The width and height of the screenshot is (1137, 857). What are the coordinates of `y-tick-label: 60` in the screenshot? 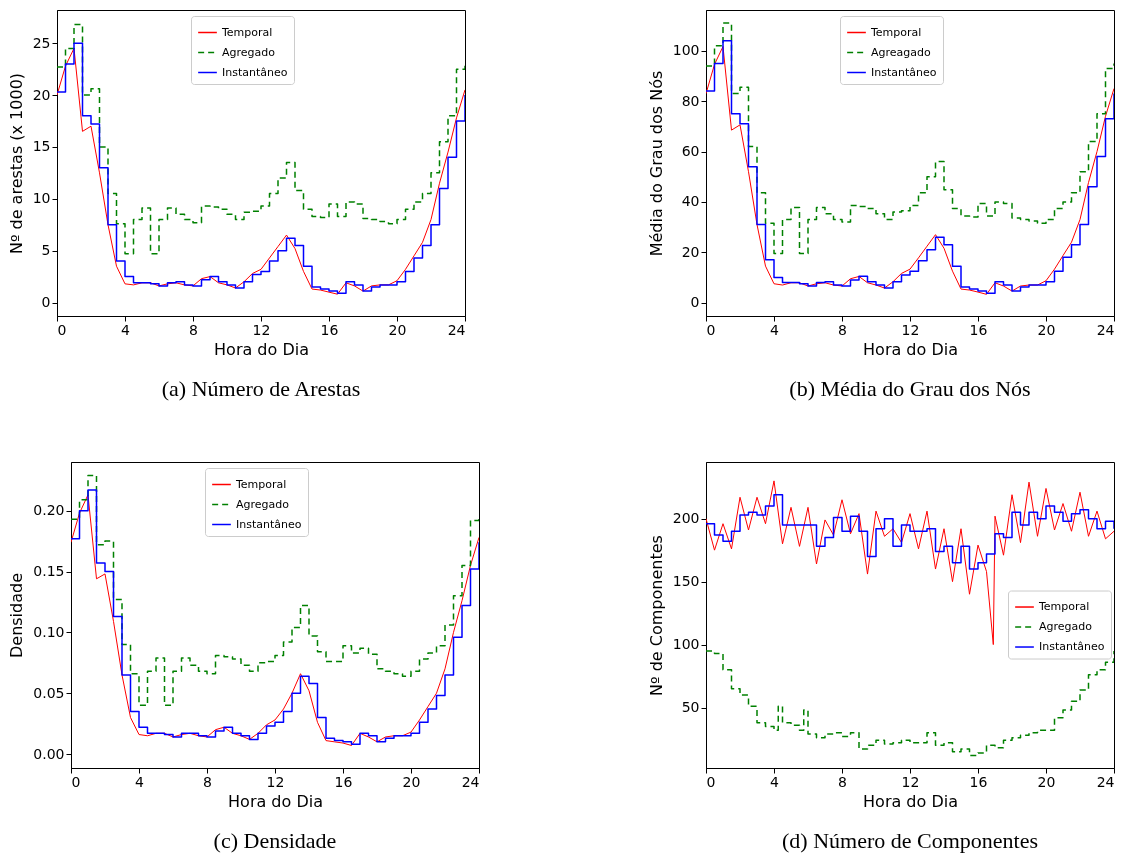 It's located at (690, 151).